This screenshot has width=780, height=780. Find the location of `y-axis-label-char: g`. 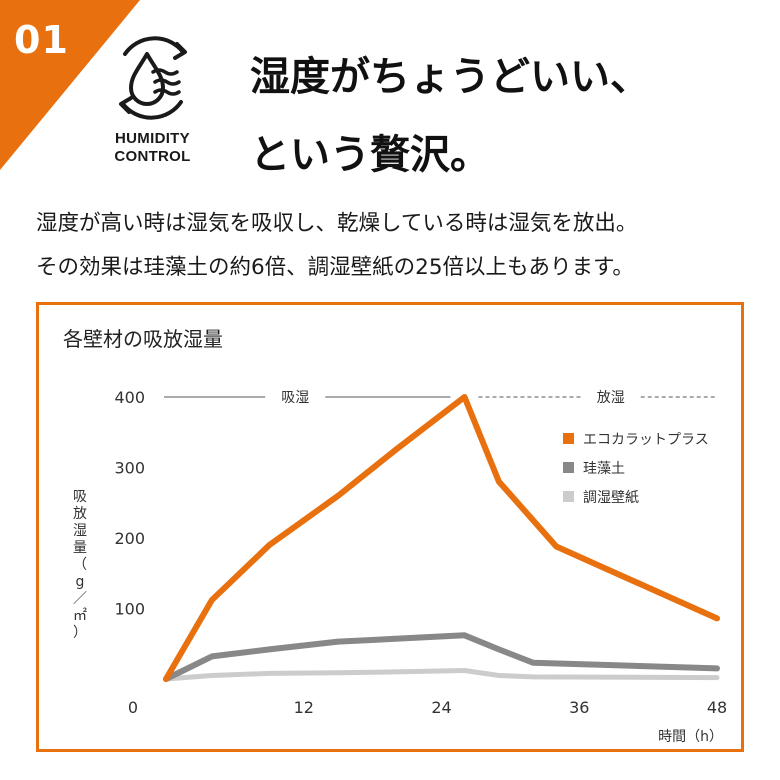

y-axis-label-char: g is located at coordinates (80, 582).